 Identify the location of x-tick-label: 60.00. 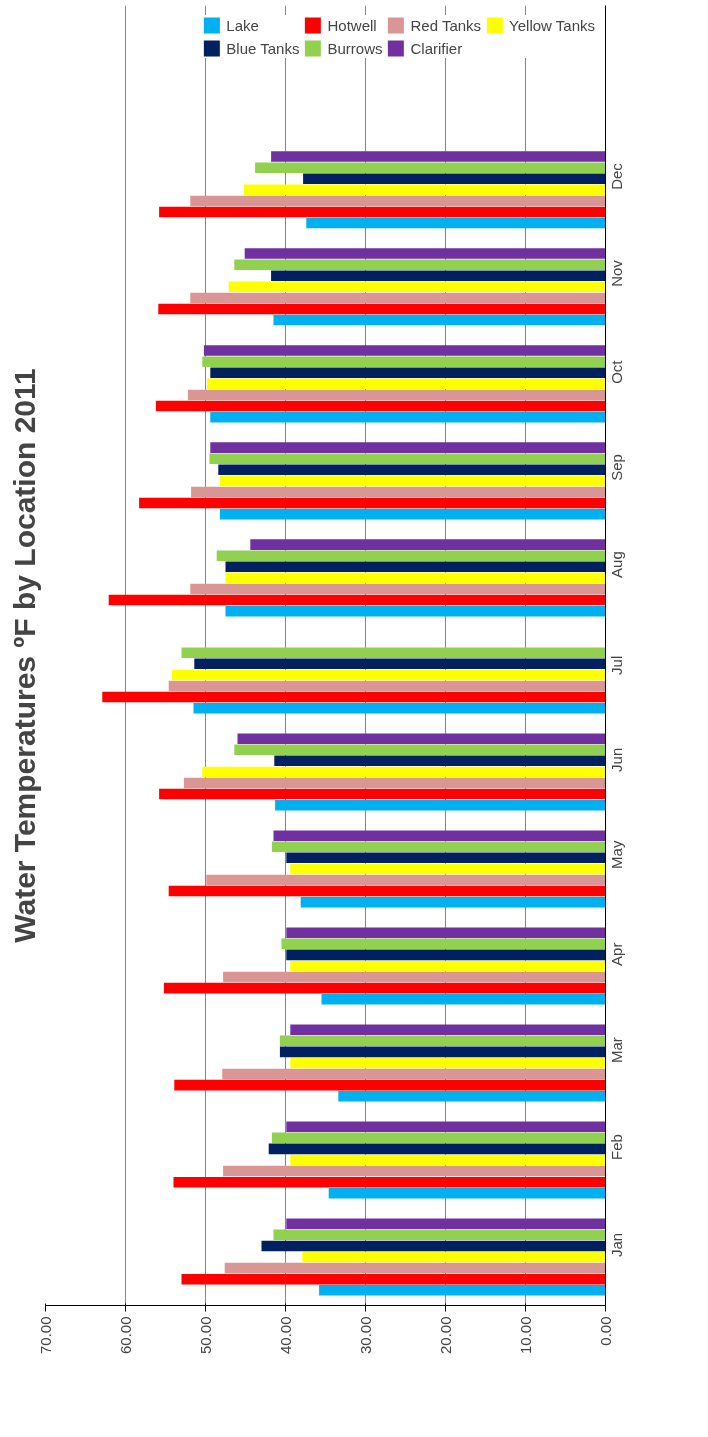
(125, 1335).